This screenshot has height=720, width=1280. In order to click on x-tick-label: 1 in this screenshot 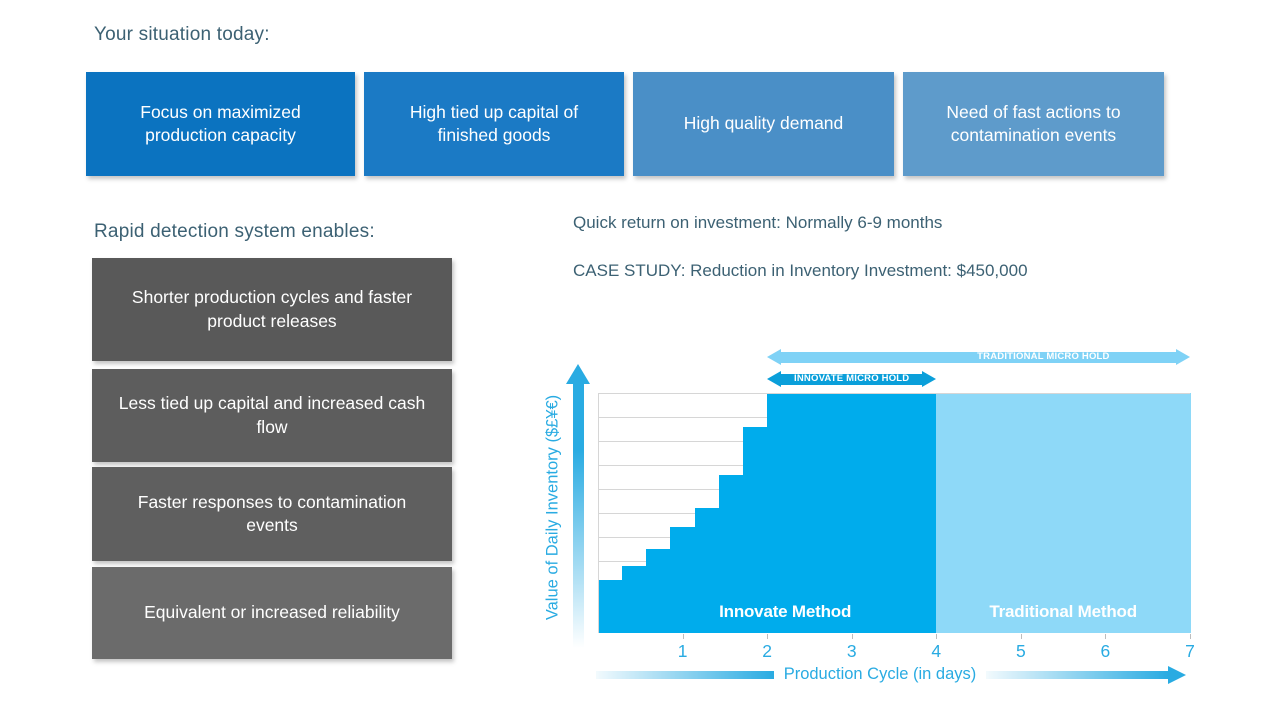, I will do `click(682, 651)`.